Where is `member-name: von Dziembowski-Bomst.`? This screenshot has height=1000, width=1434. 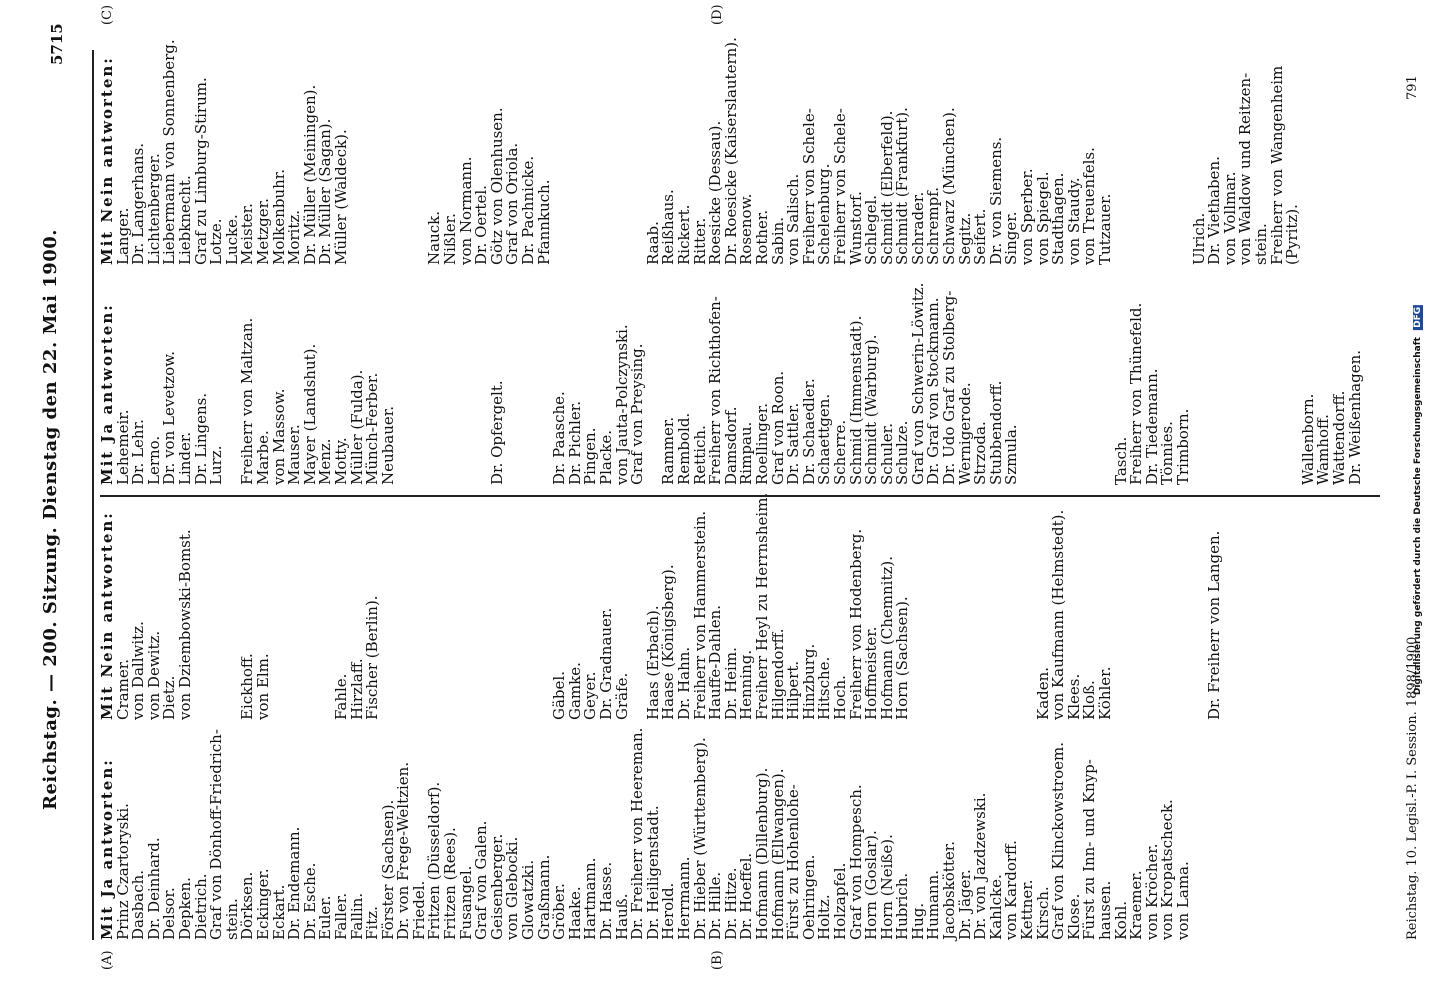 member-name: von Dziembowski-Bomst. is located at coordinates (184, 624).